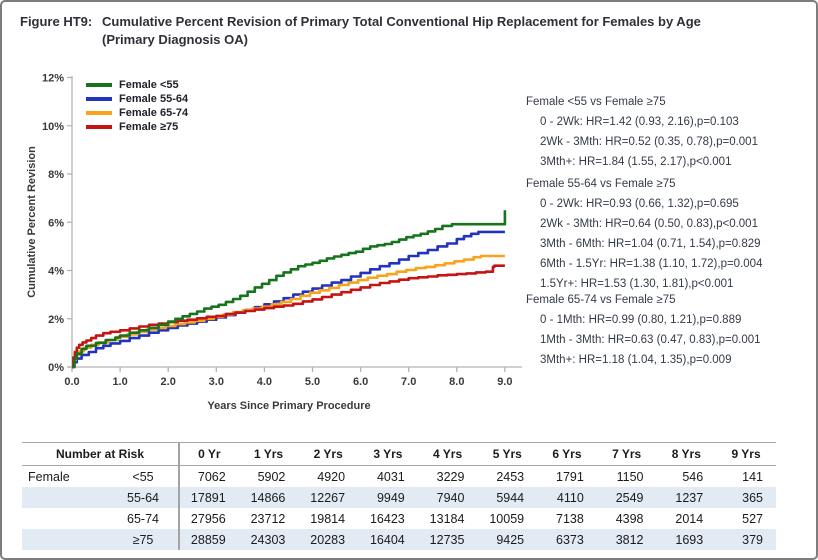 The width and height of the screenshot is (818, 560). What do you see at coordinates (686, 497) in the screenshot?
I see `risk-count-cell: 1237` at bounding box center [686, 497].